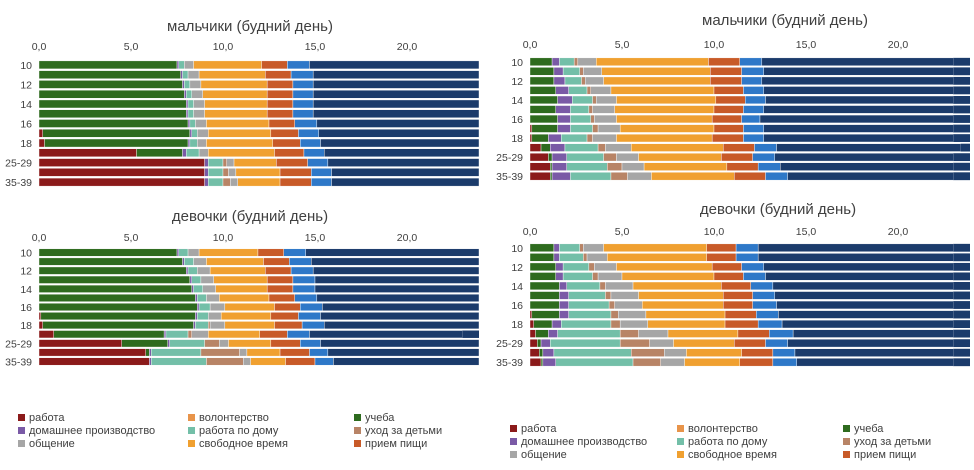  Describe the element at coordinates (131, 238) in the screenshot. I see `x-tick-label: 5,0` at that location.